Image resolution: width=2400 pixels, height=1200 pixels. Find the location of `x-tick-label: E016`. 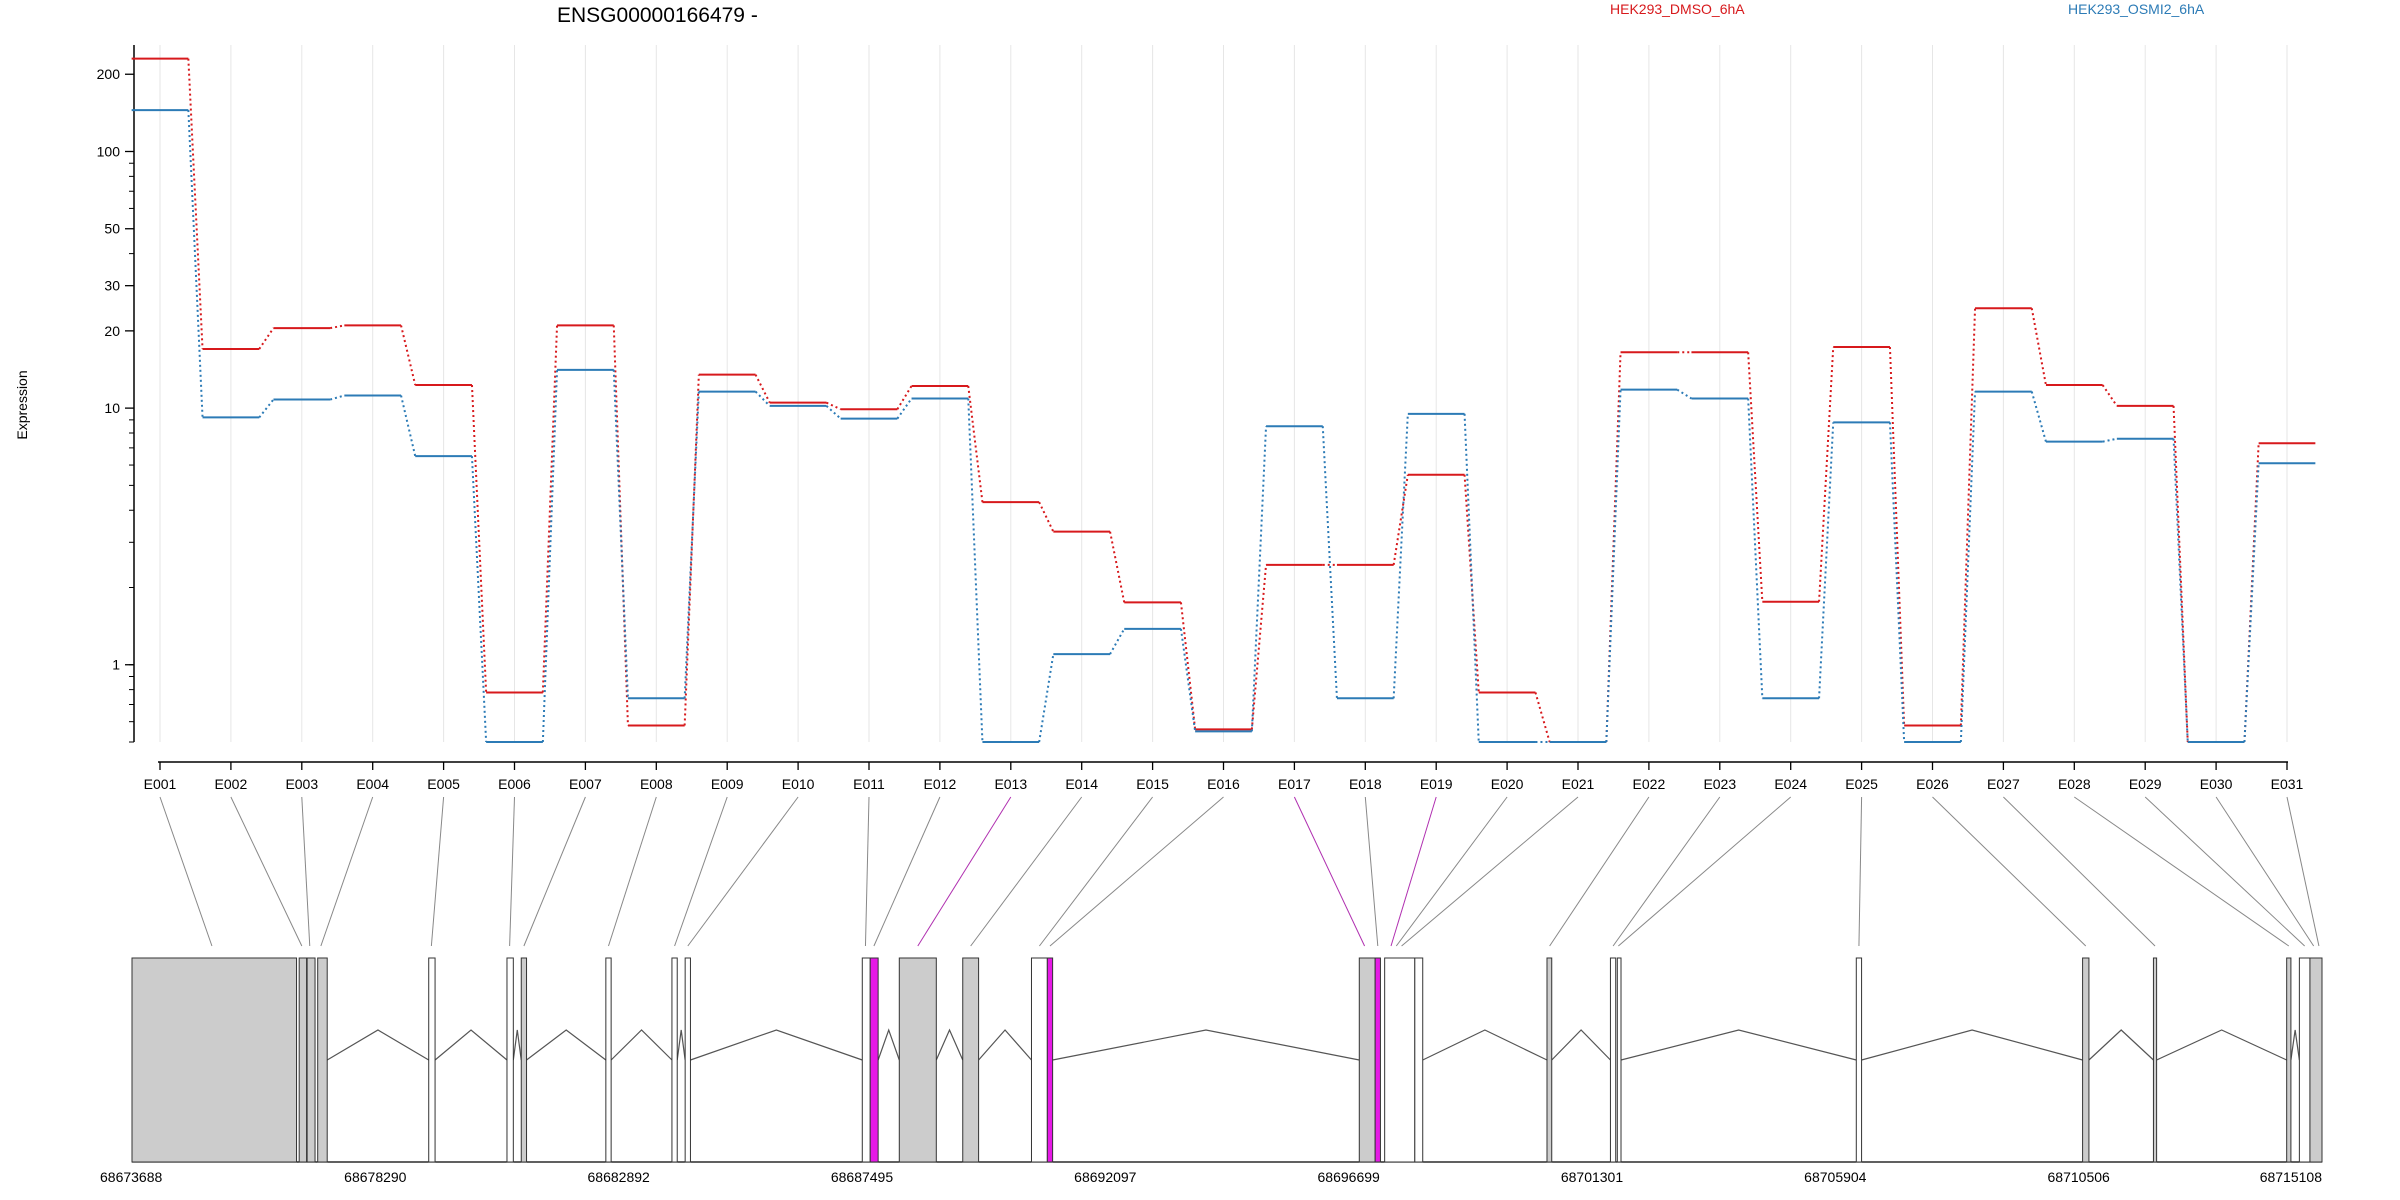

x-tick-label: E016 is located at coordinates (1223, 784).